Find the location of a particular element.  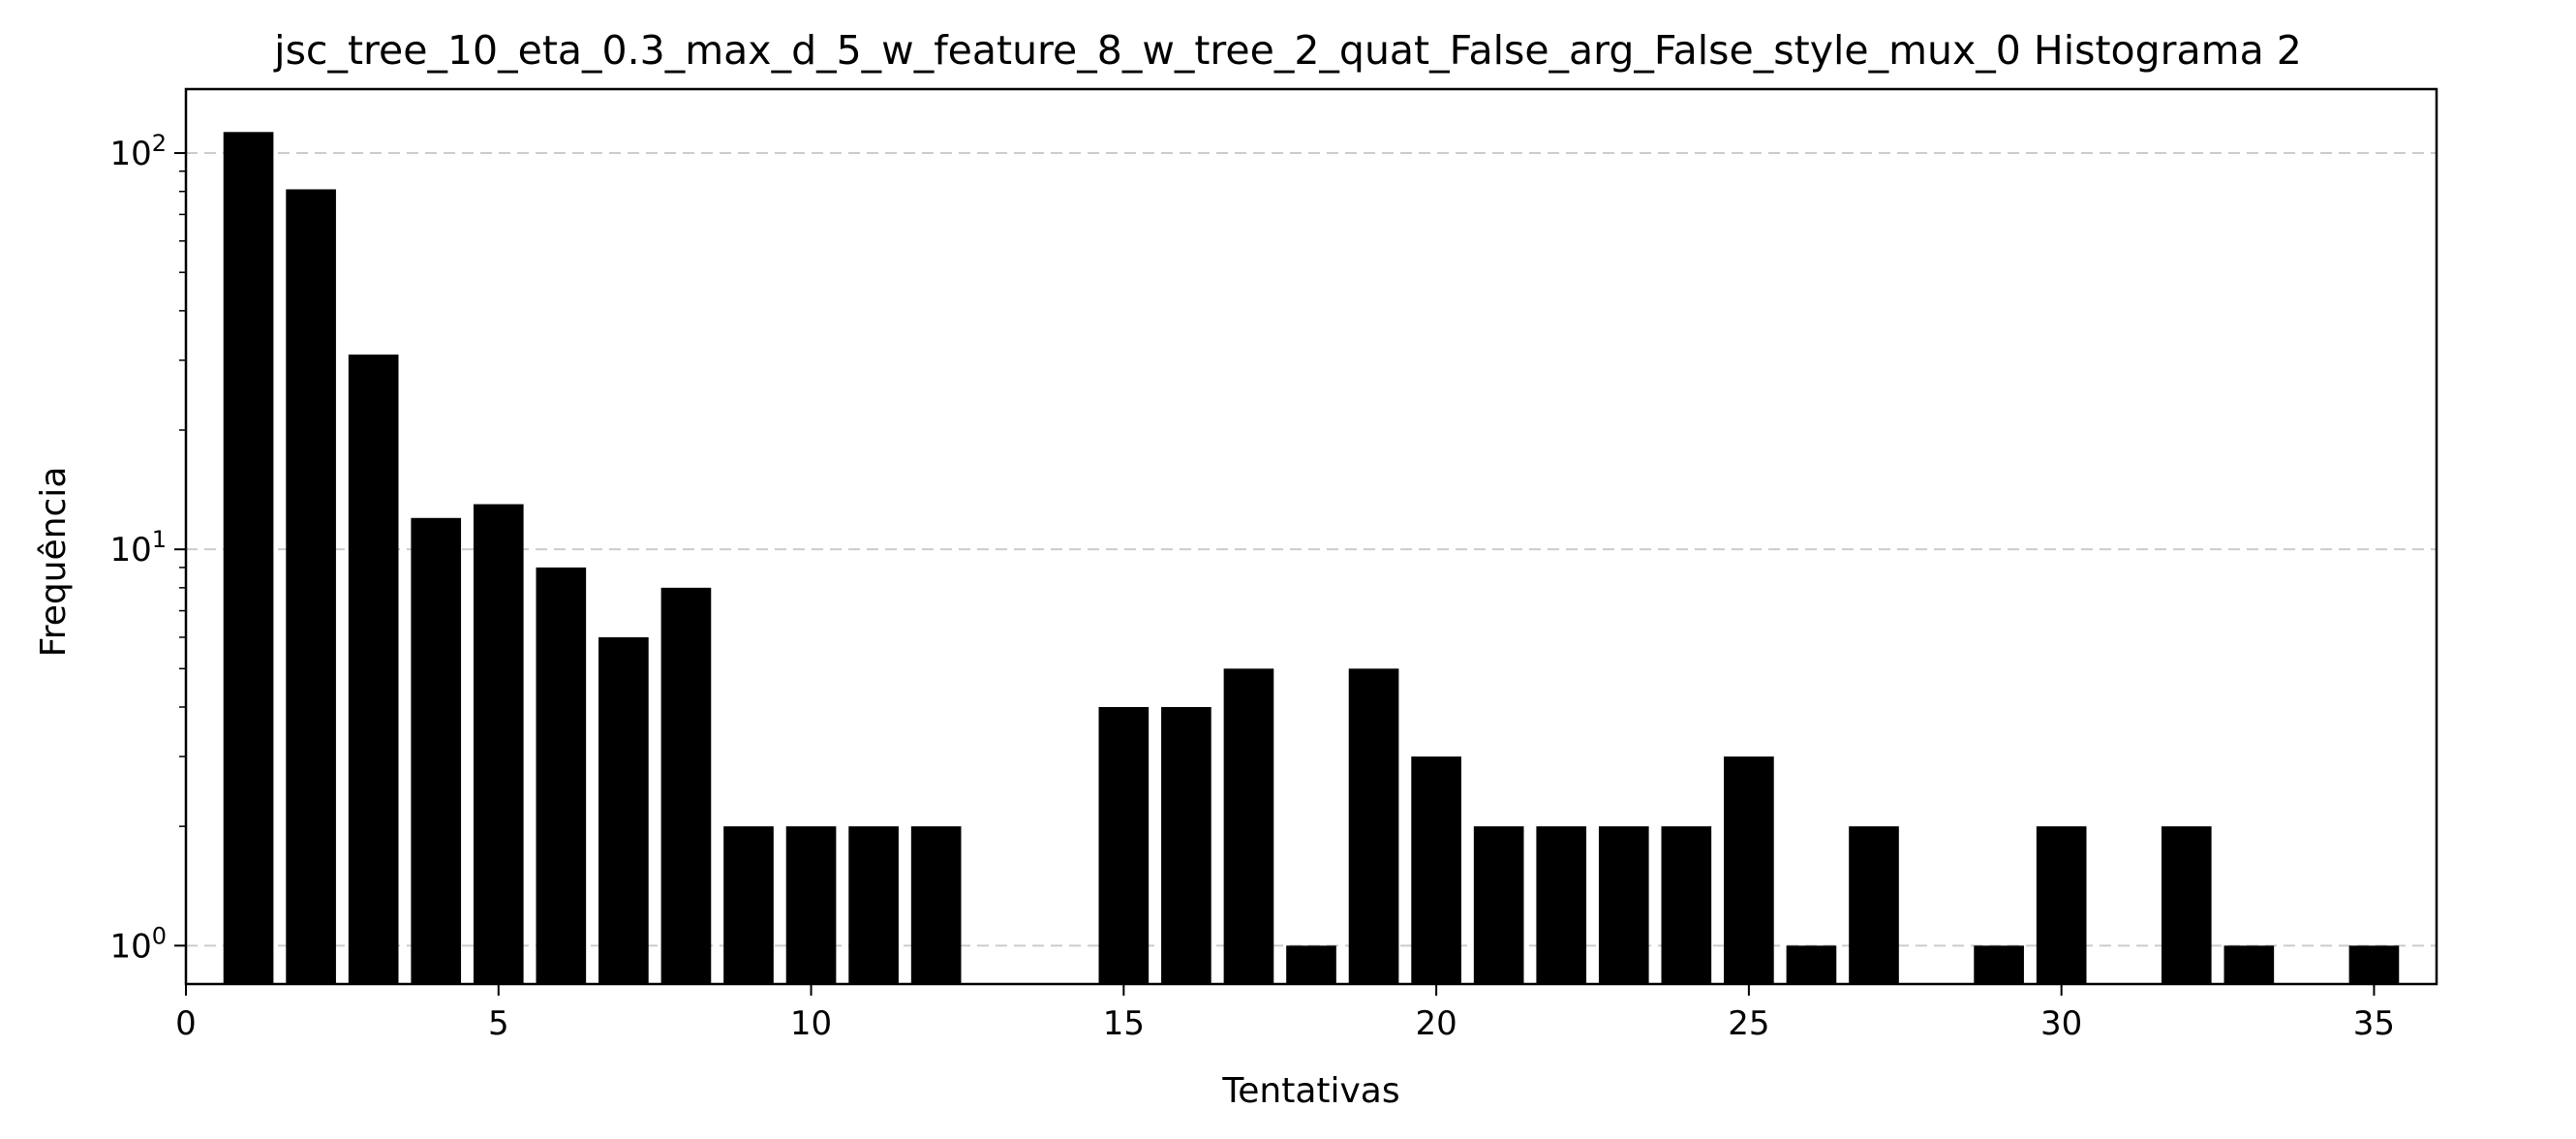

y-tick-label: 10⁰ is located at coordinates (138, 944).